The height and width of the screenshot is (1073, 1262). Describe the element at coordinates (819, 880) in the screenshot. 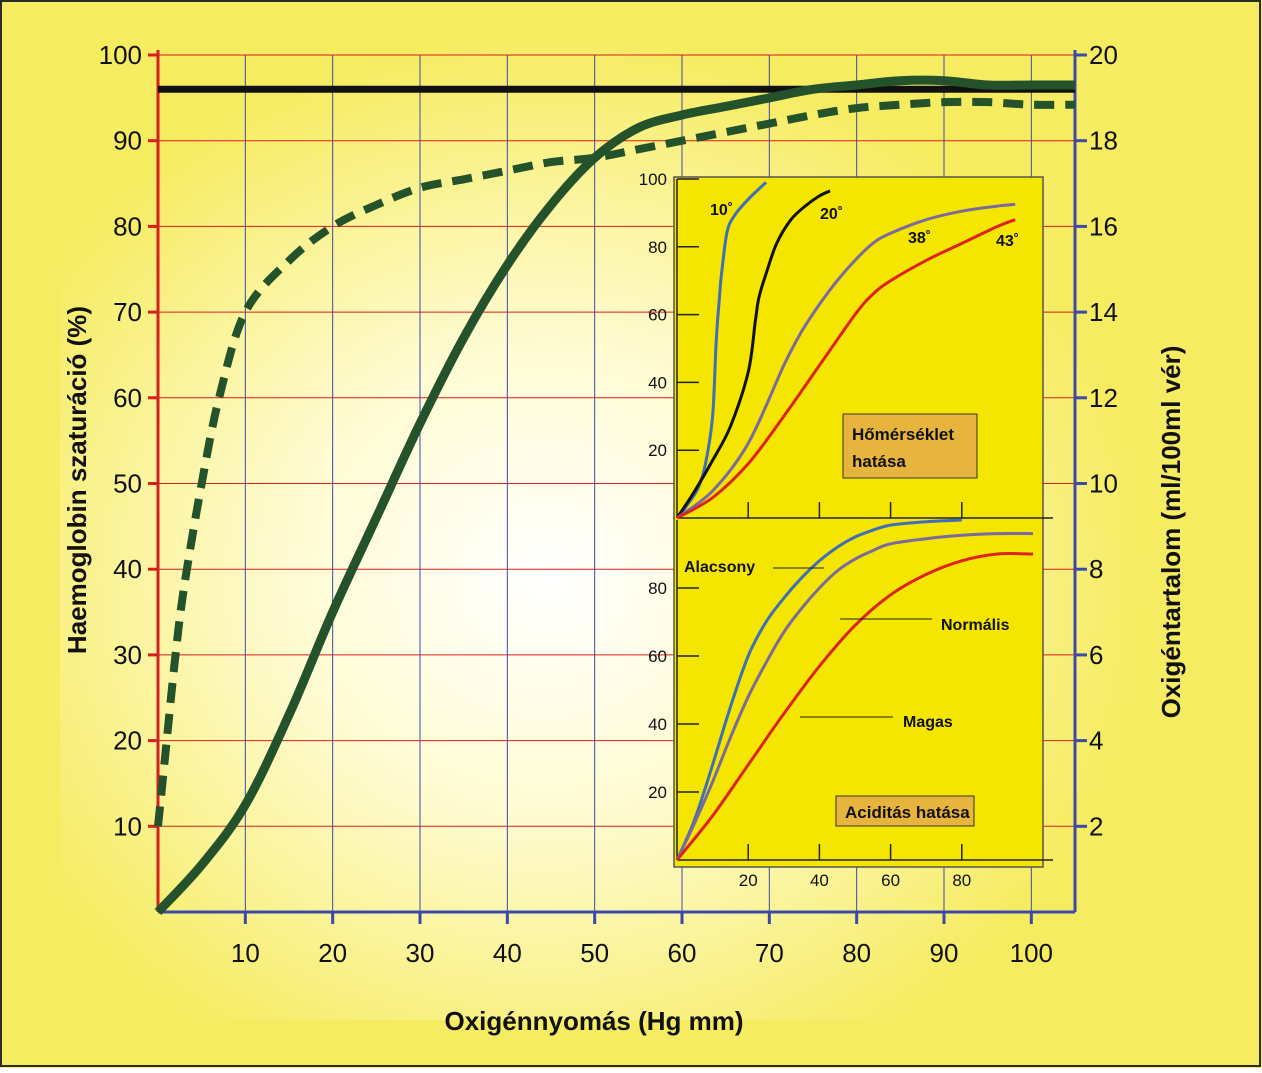

I see `acid-x-tick-label: 40` at that location.